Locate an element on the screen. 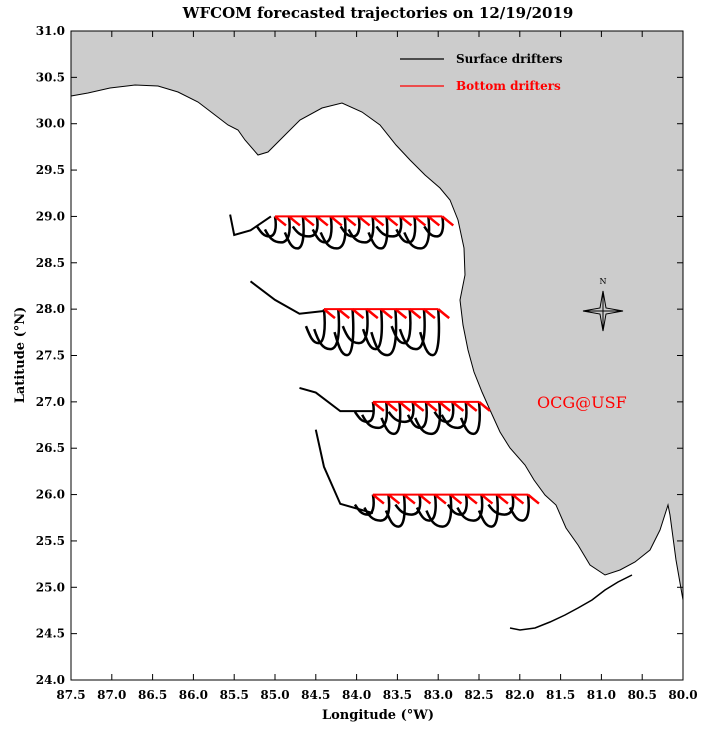  x-tick-label: 84.0 is located at coordinates (356, 695).